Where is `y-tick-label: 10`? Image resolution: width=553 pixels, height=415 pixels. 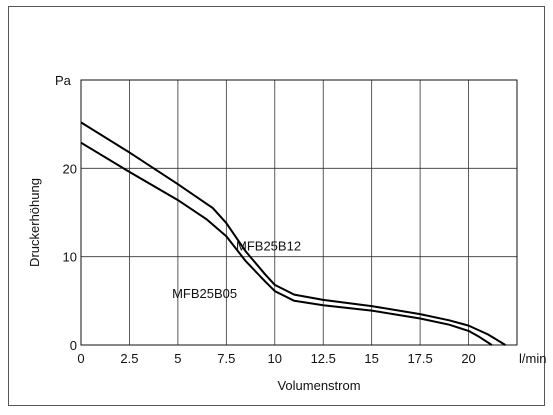 y-tick-label: 10 is located at coordinates (70, 257).